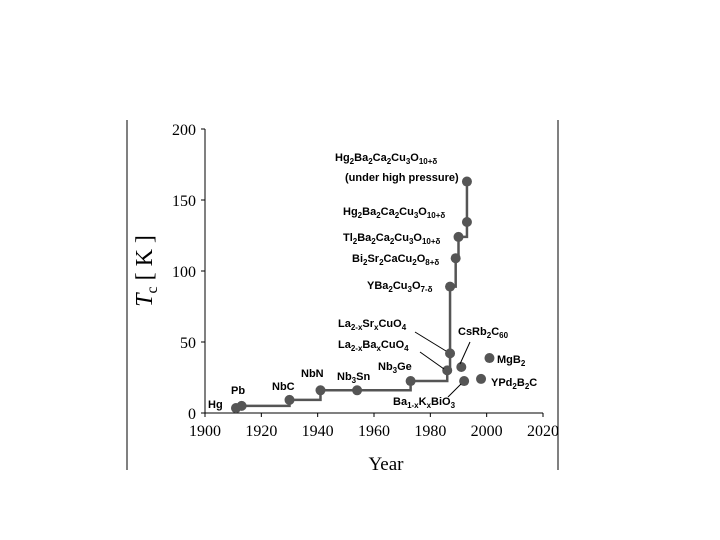  What do you see at coordinates (312, 374) in the screenshot?
I see `point-label: NbN` at bounding box center [312, 374].